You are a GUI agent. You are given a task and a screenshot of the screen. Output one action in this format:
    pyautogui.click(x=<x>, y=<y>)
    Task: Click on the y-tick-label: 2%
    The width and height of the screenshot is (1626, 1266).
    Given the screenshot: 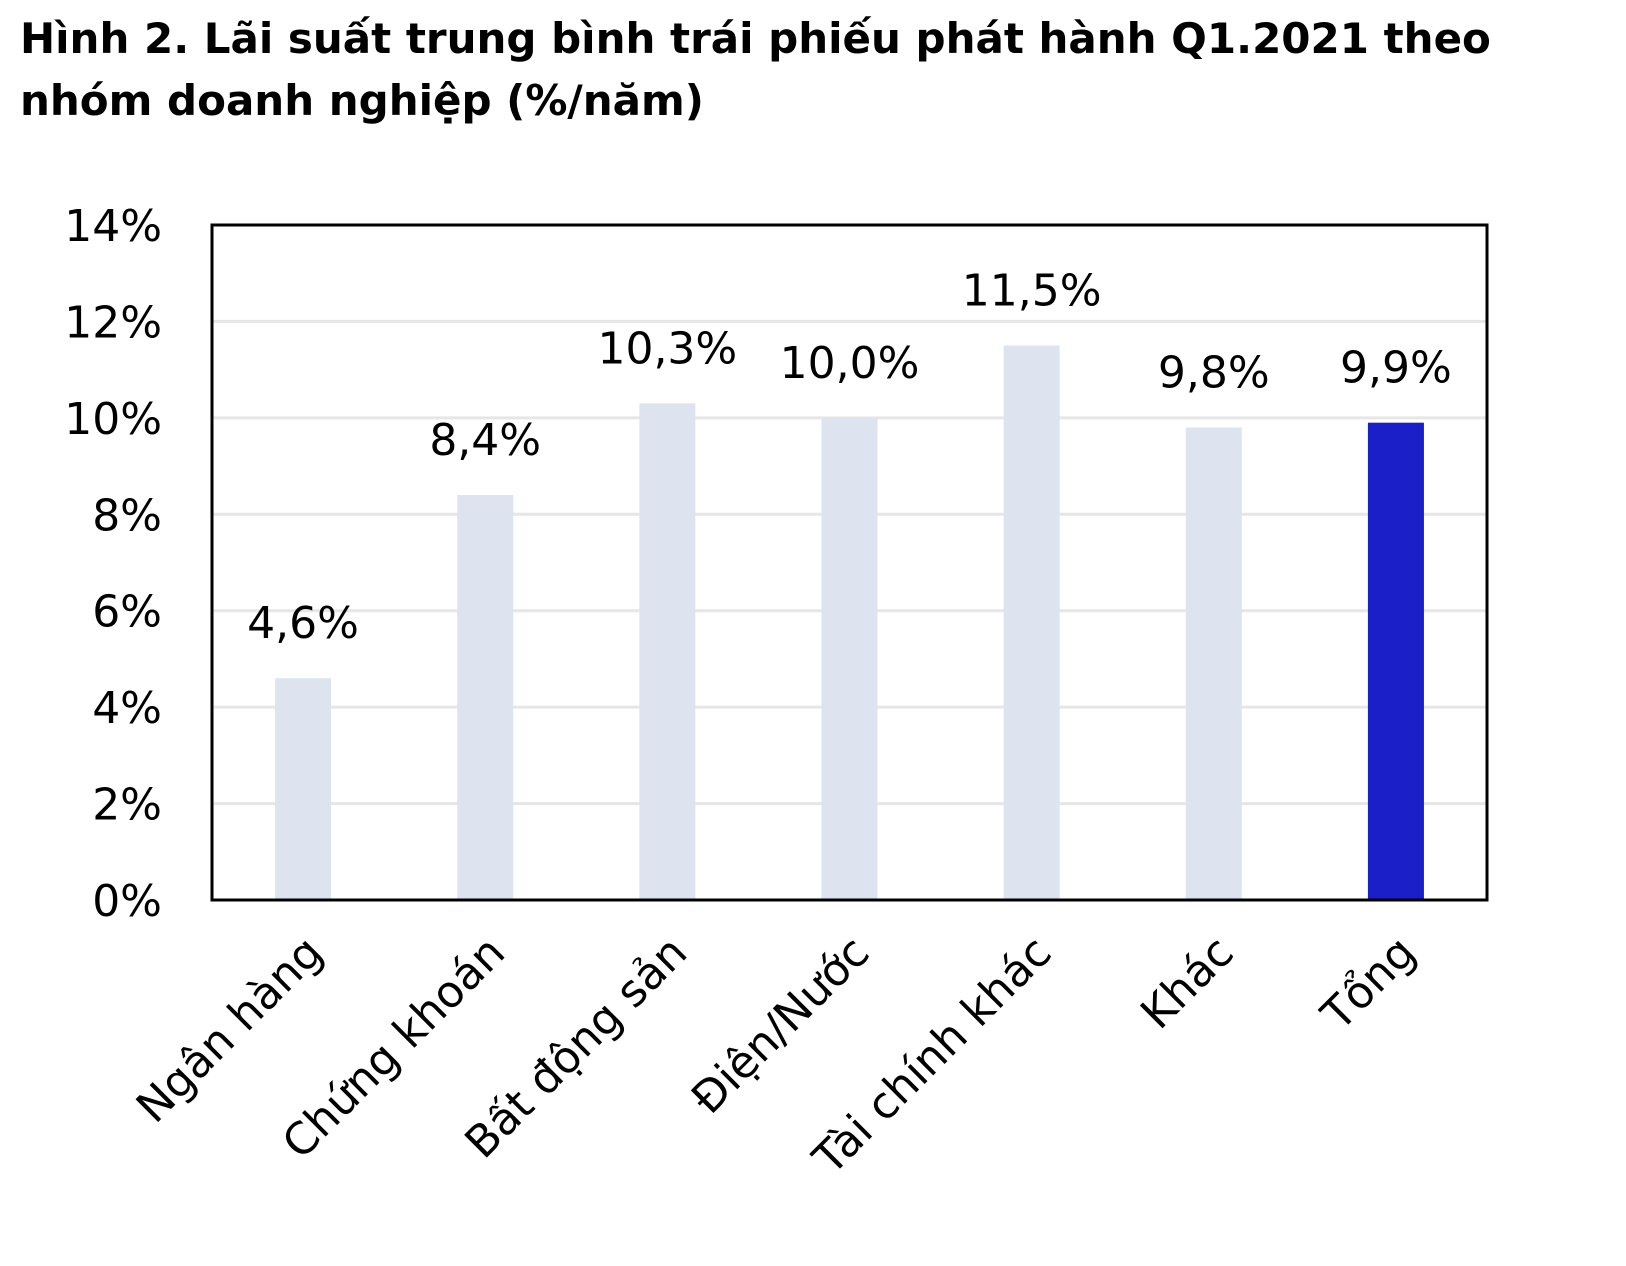 What is the action you would take?
    pyautogui.click(x=127, y=805)
    